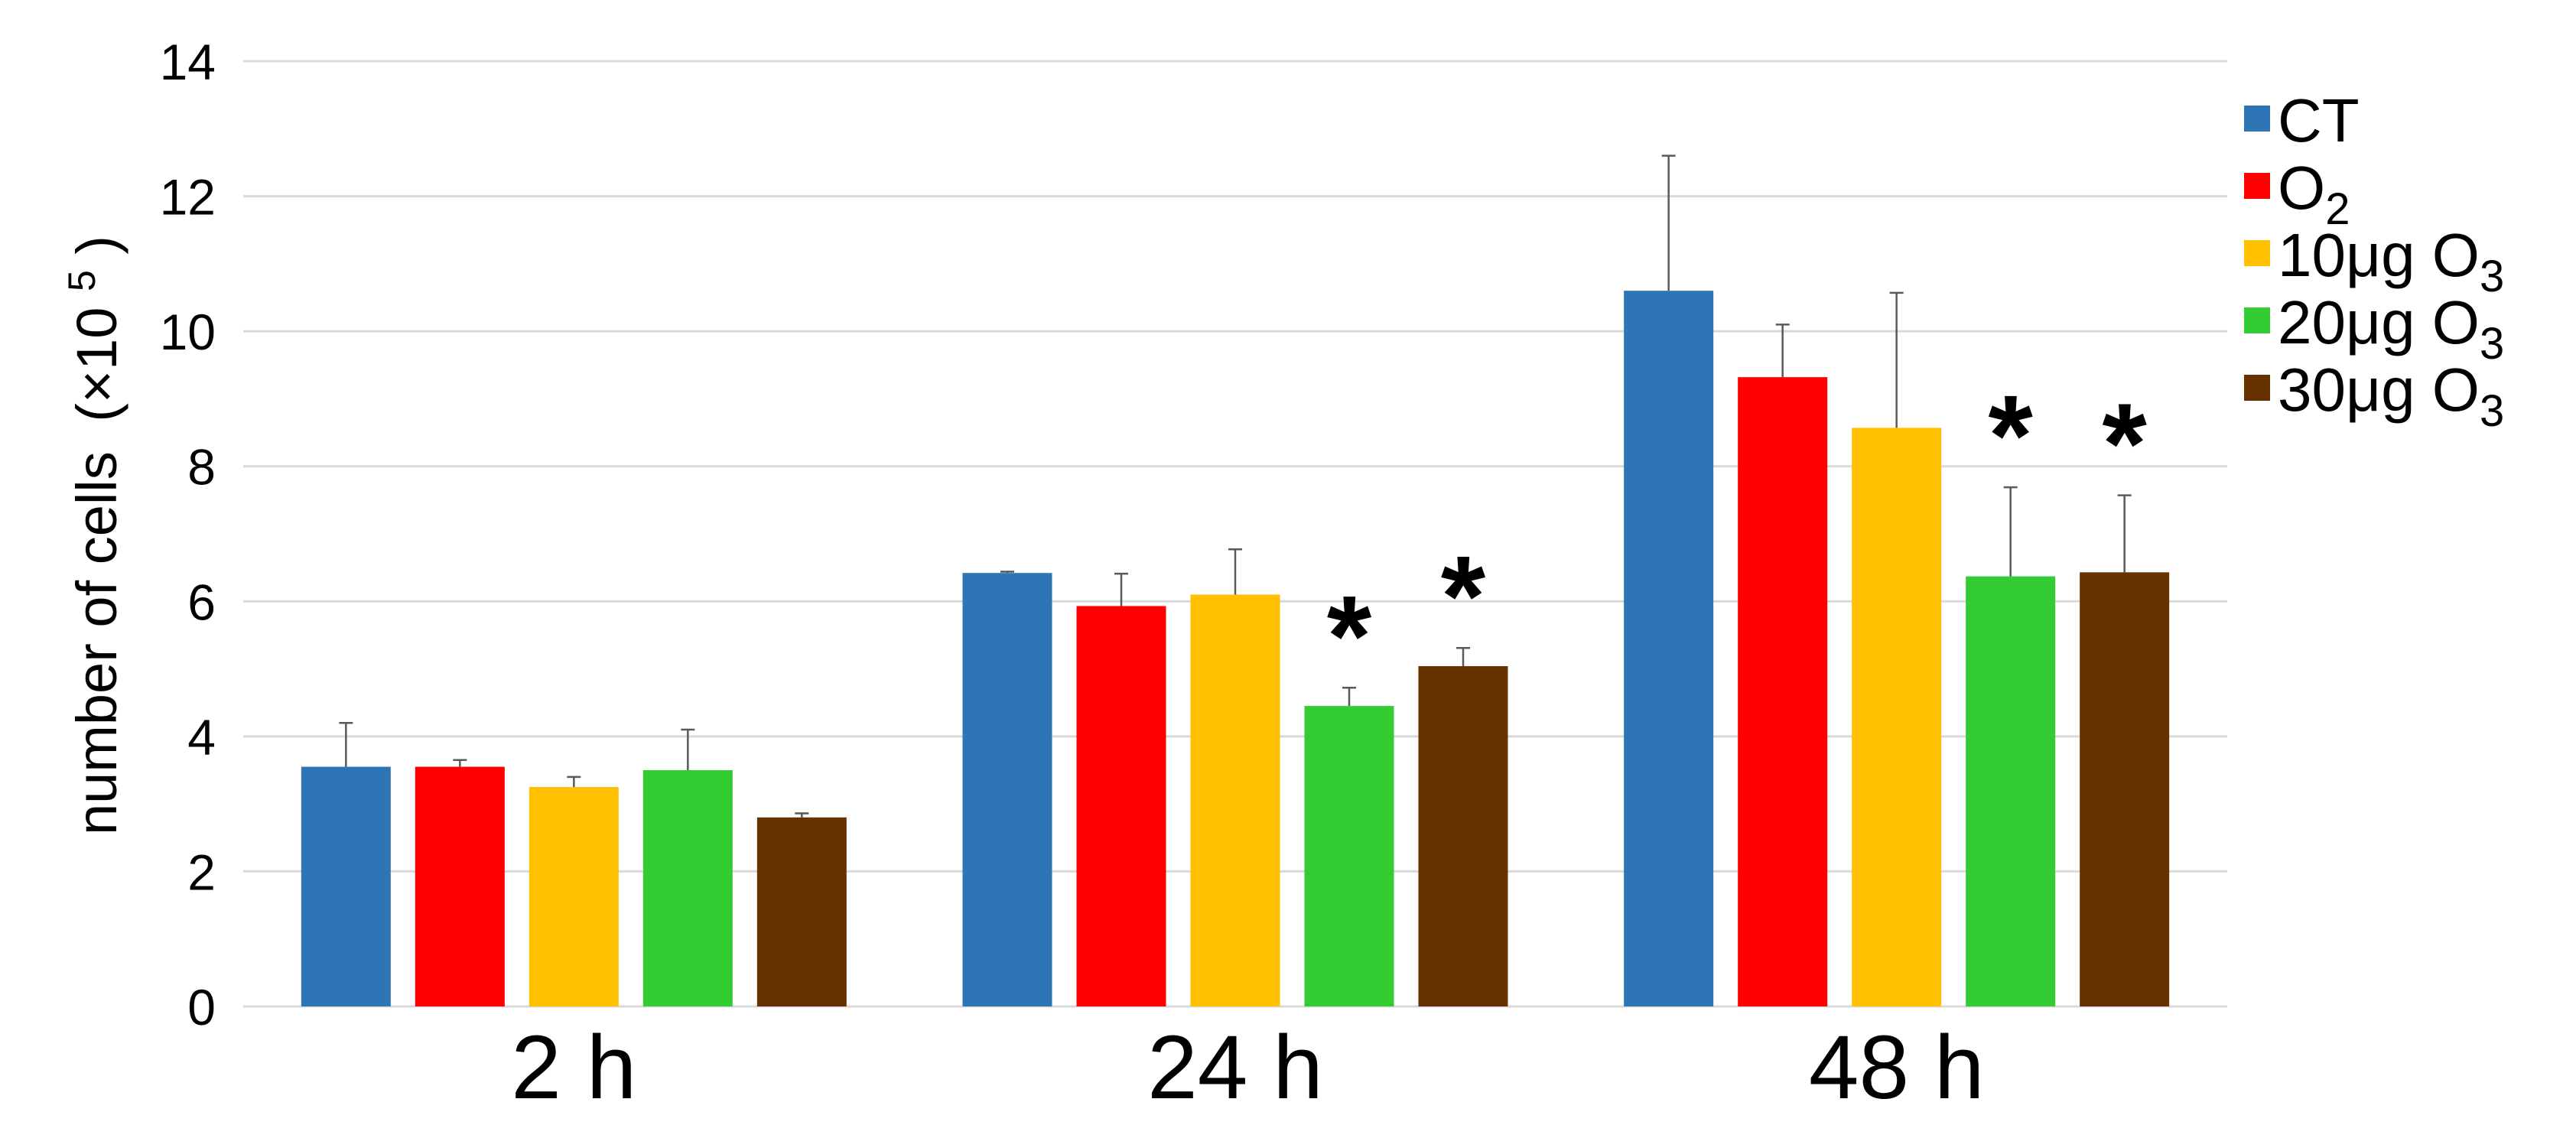 The height and width of the screenshot is (1125, 2576). What do you see at coordinates (96, 246) in the screenshot?
I see `y-axis-unit-suffix: )` at bounding box center [96, 246].